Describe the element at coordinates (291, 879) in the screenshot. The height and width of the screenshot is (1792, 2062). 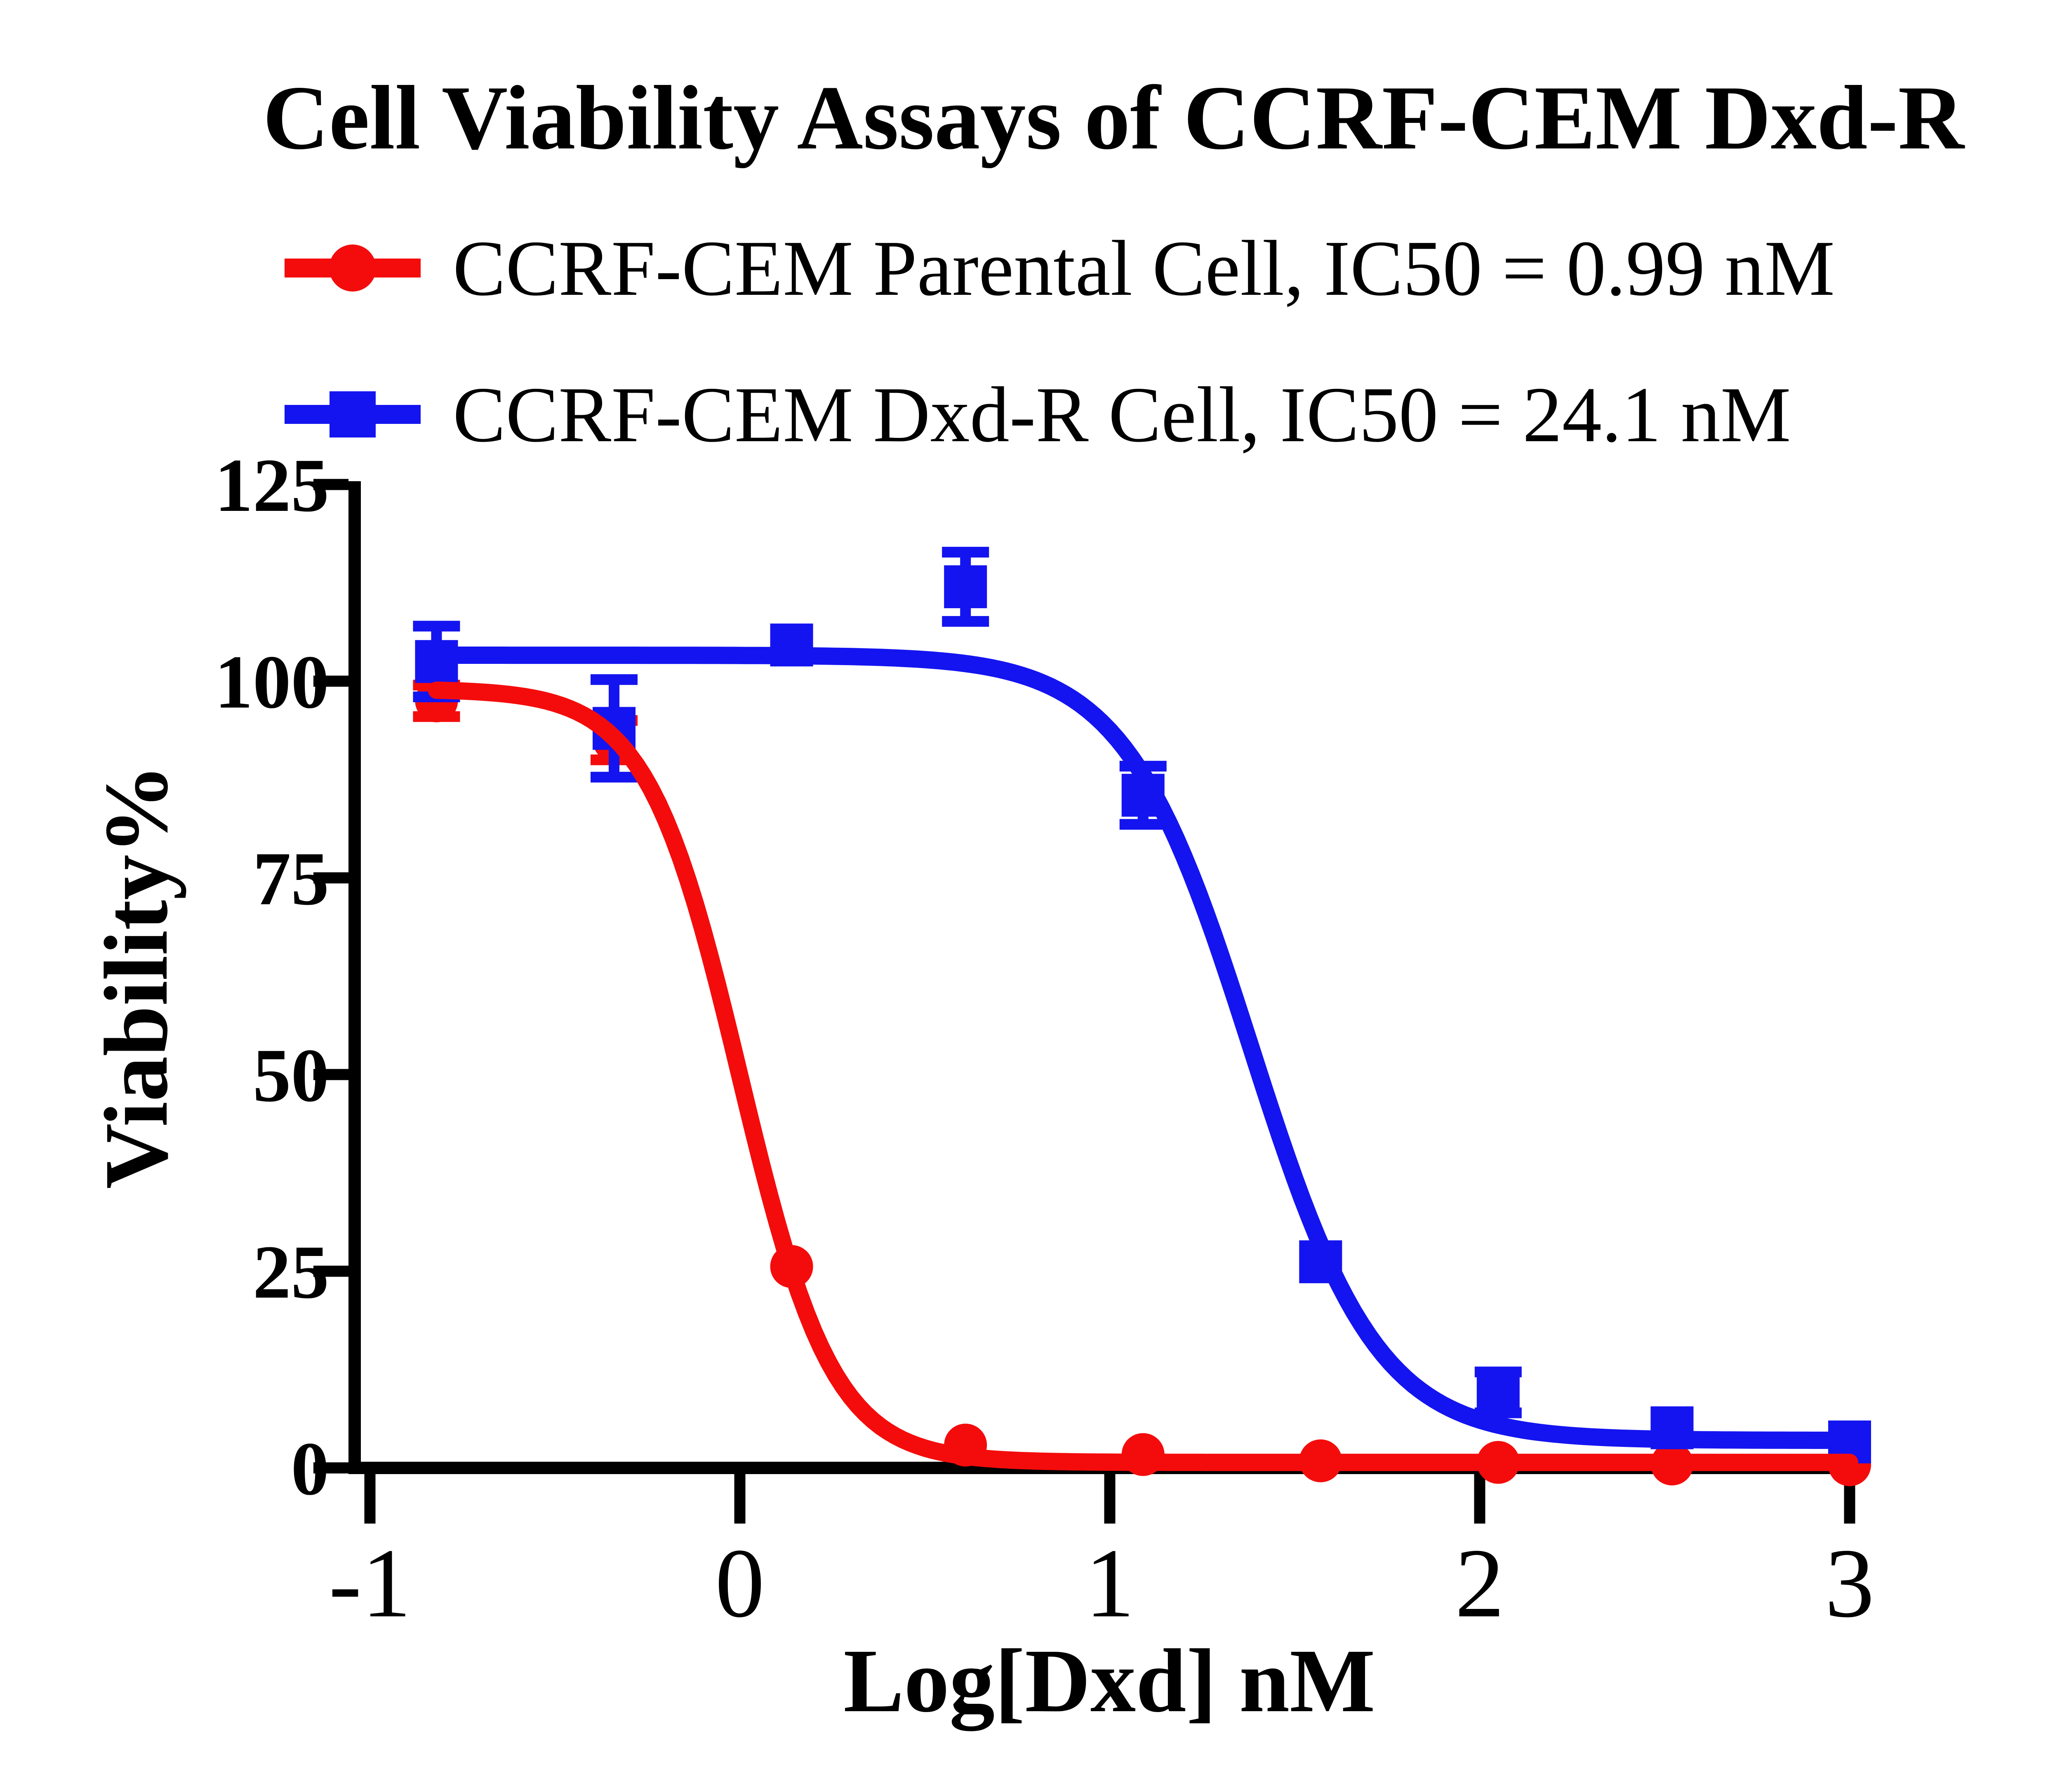
I see `y-tick-label: 75` at that location.